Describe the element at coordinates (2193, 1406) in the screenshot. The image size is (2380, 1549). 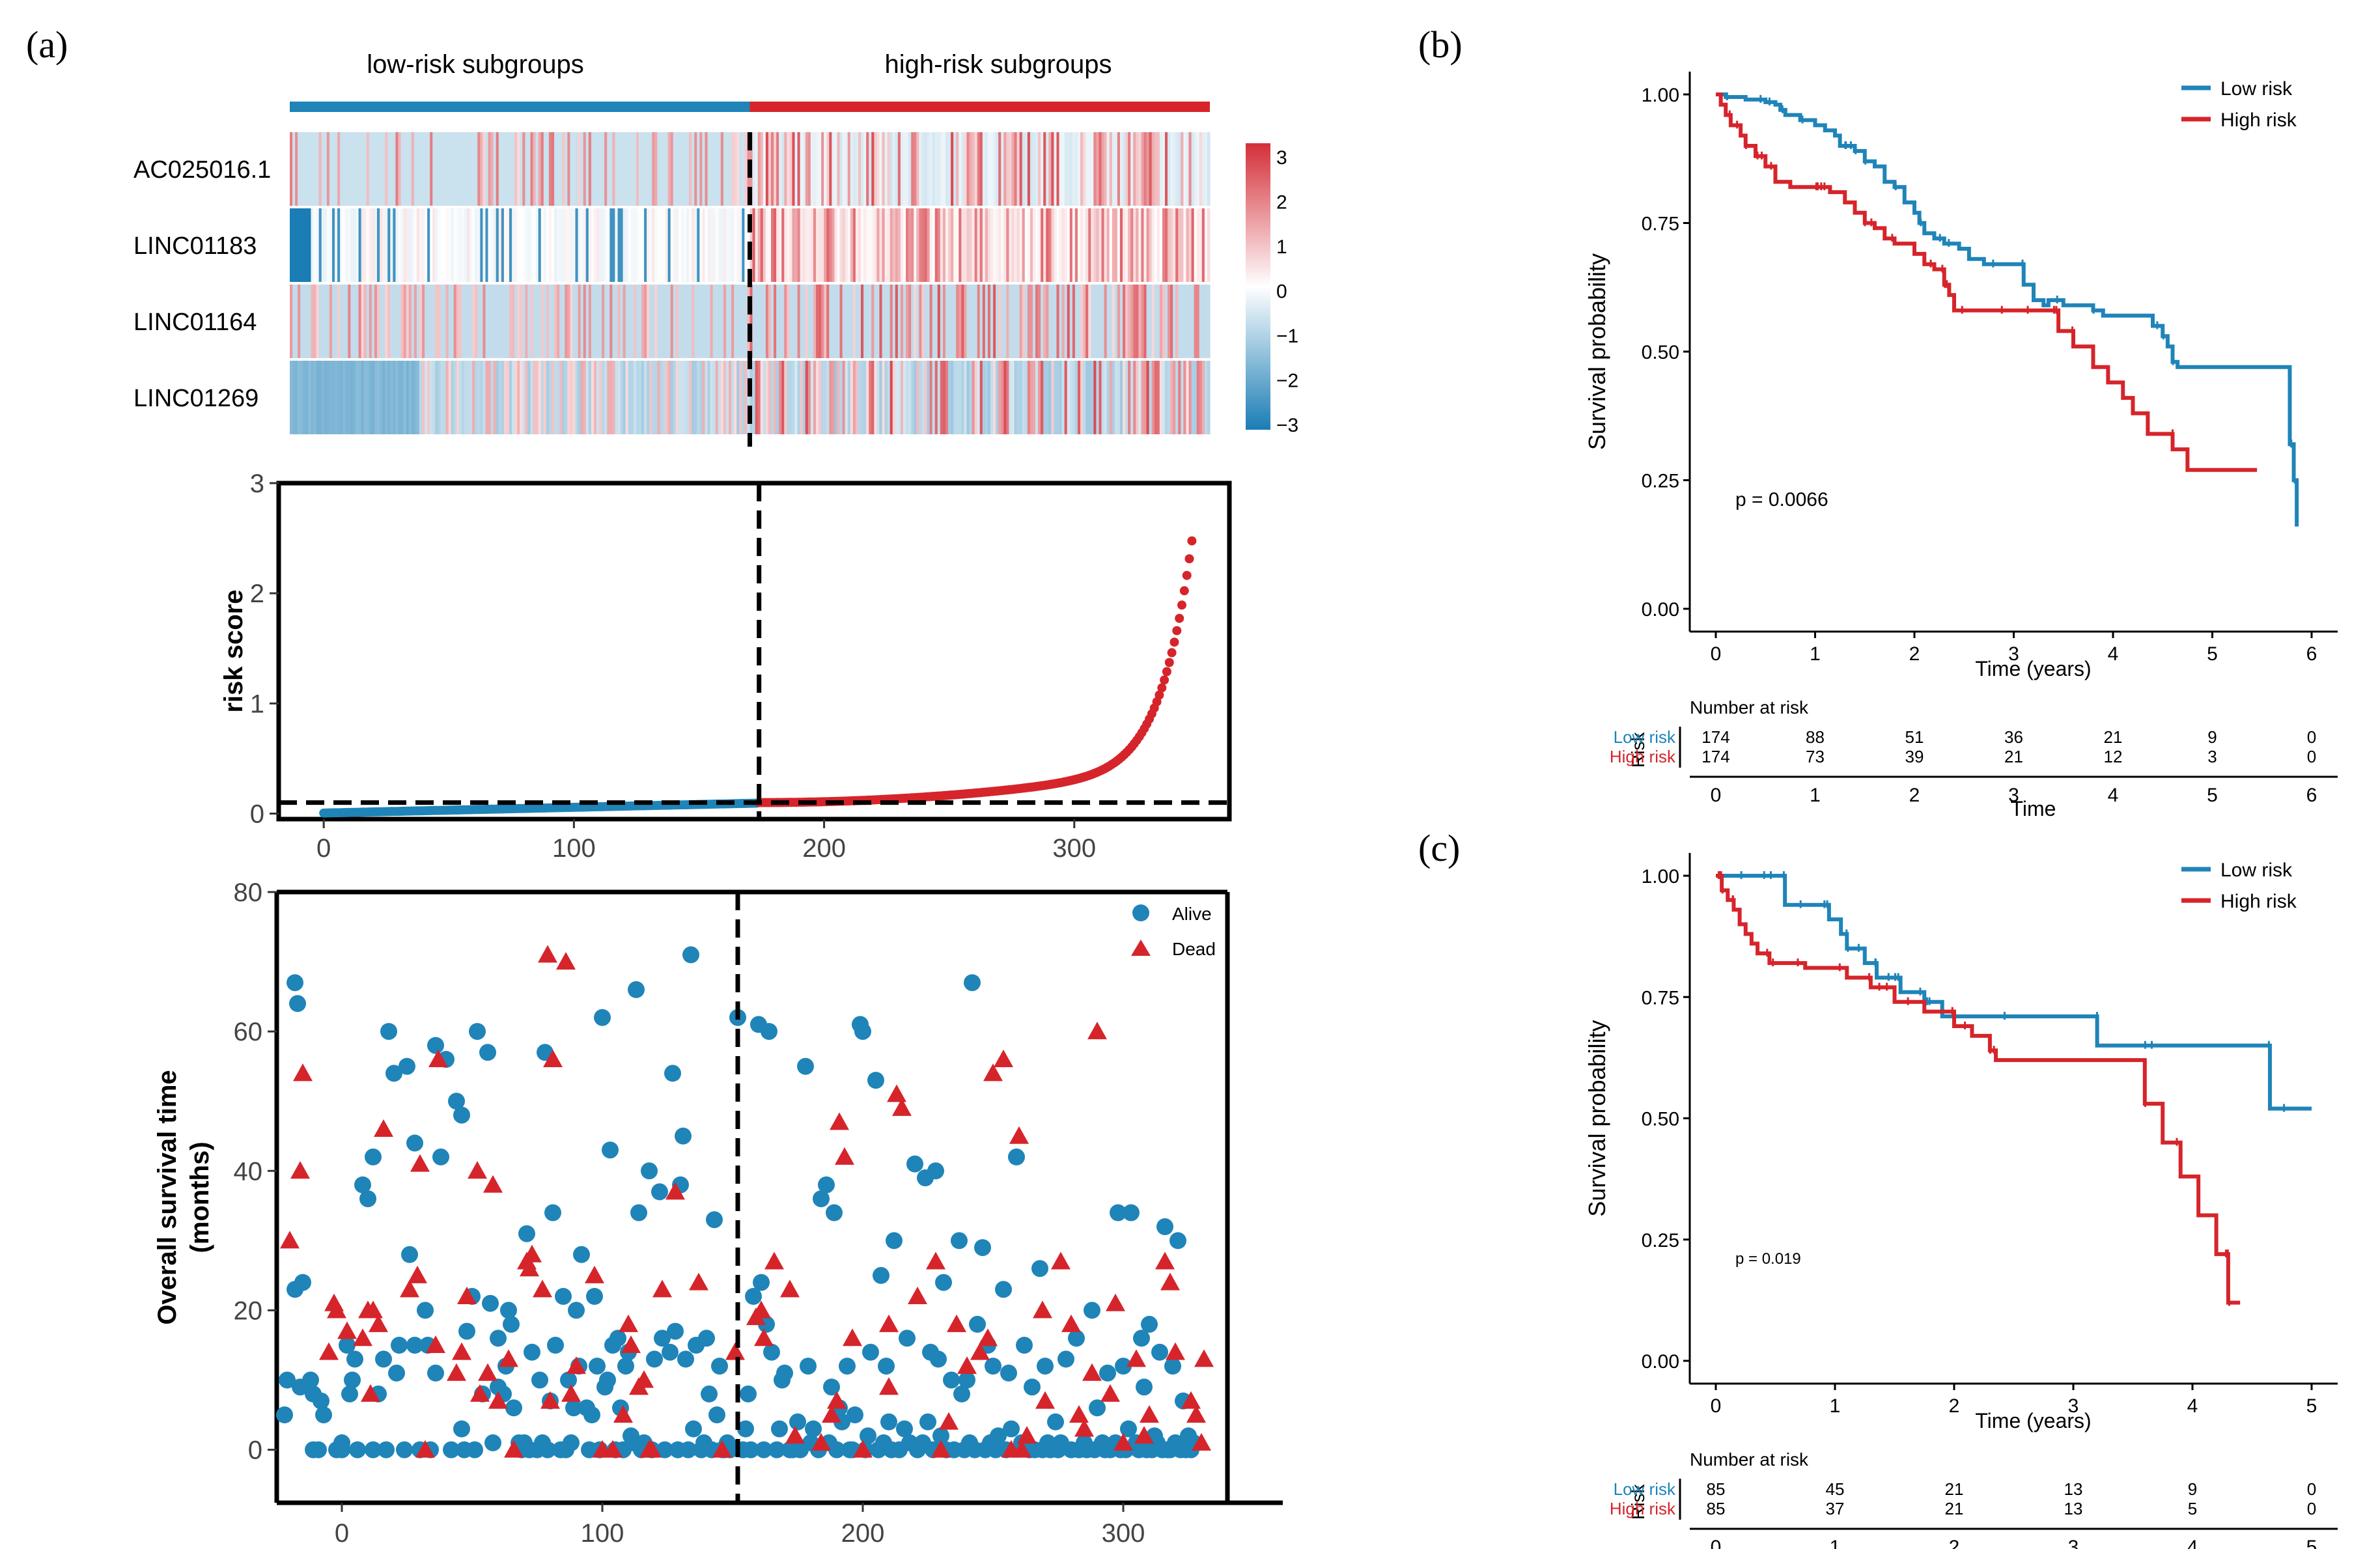
I see `x-tick-label: 4` at that location.